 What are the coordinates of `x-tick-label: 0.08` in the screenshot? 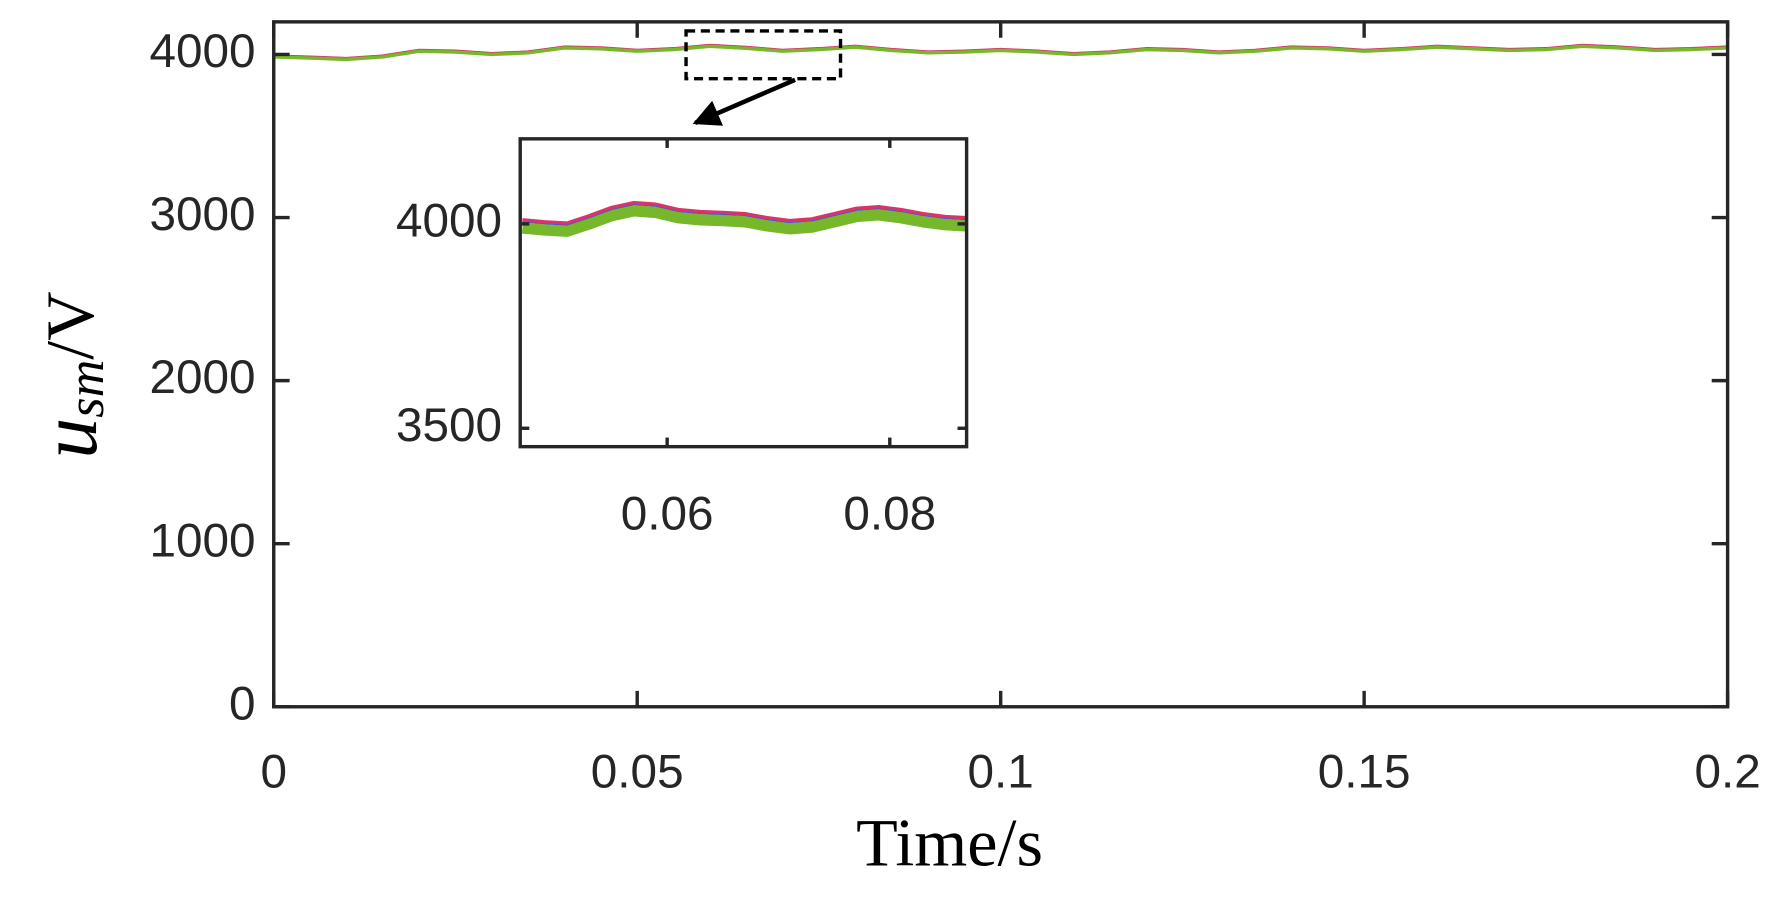 It's located at (889, 514).